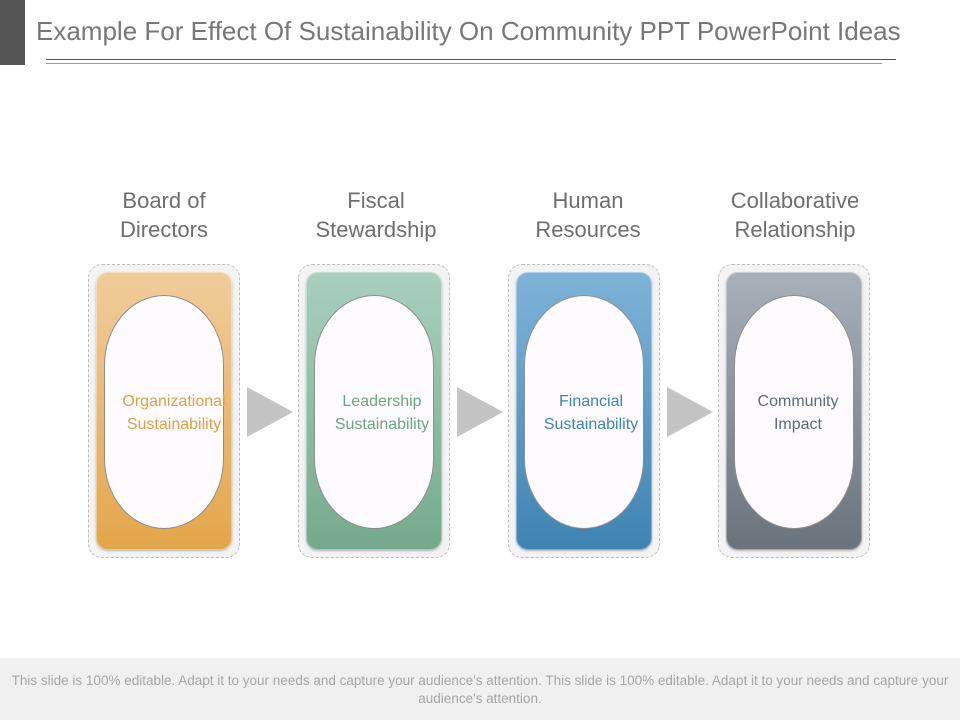 The height and width of the screenshot is (720, 960). Describe the element at coordinates (591, 413) in the screenshot. I see `label-financial-sustainability: Financial Sustainability` at that location.